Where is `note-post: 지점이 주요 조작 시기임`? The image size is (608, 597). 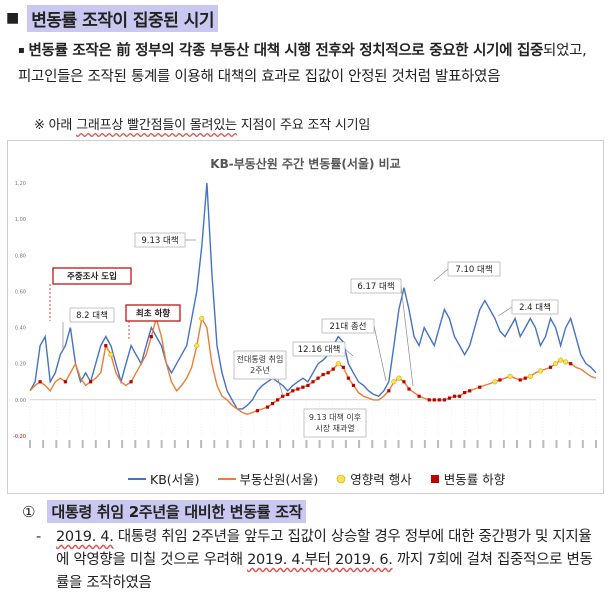 note-post: 지점이 주요 조작 시기임 is located at coordinates (303, 125).